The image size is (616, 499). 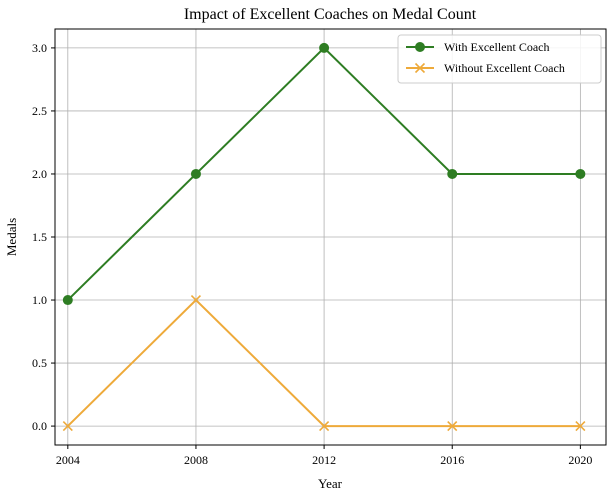 What do you see at coordinates (11, 237) in the screenshot?
I see `y-axis-label: Medals` at bounding box center [11, 237].